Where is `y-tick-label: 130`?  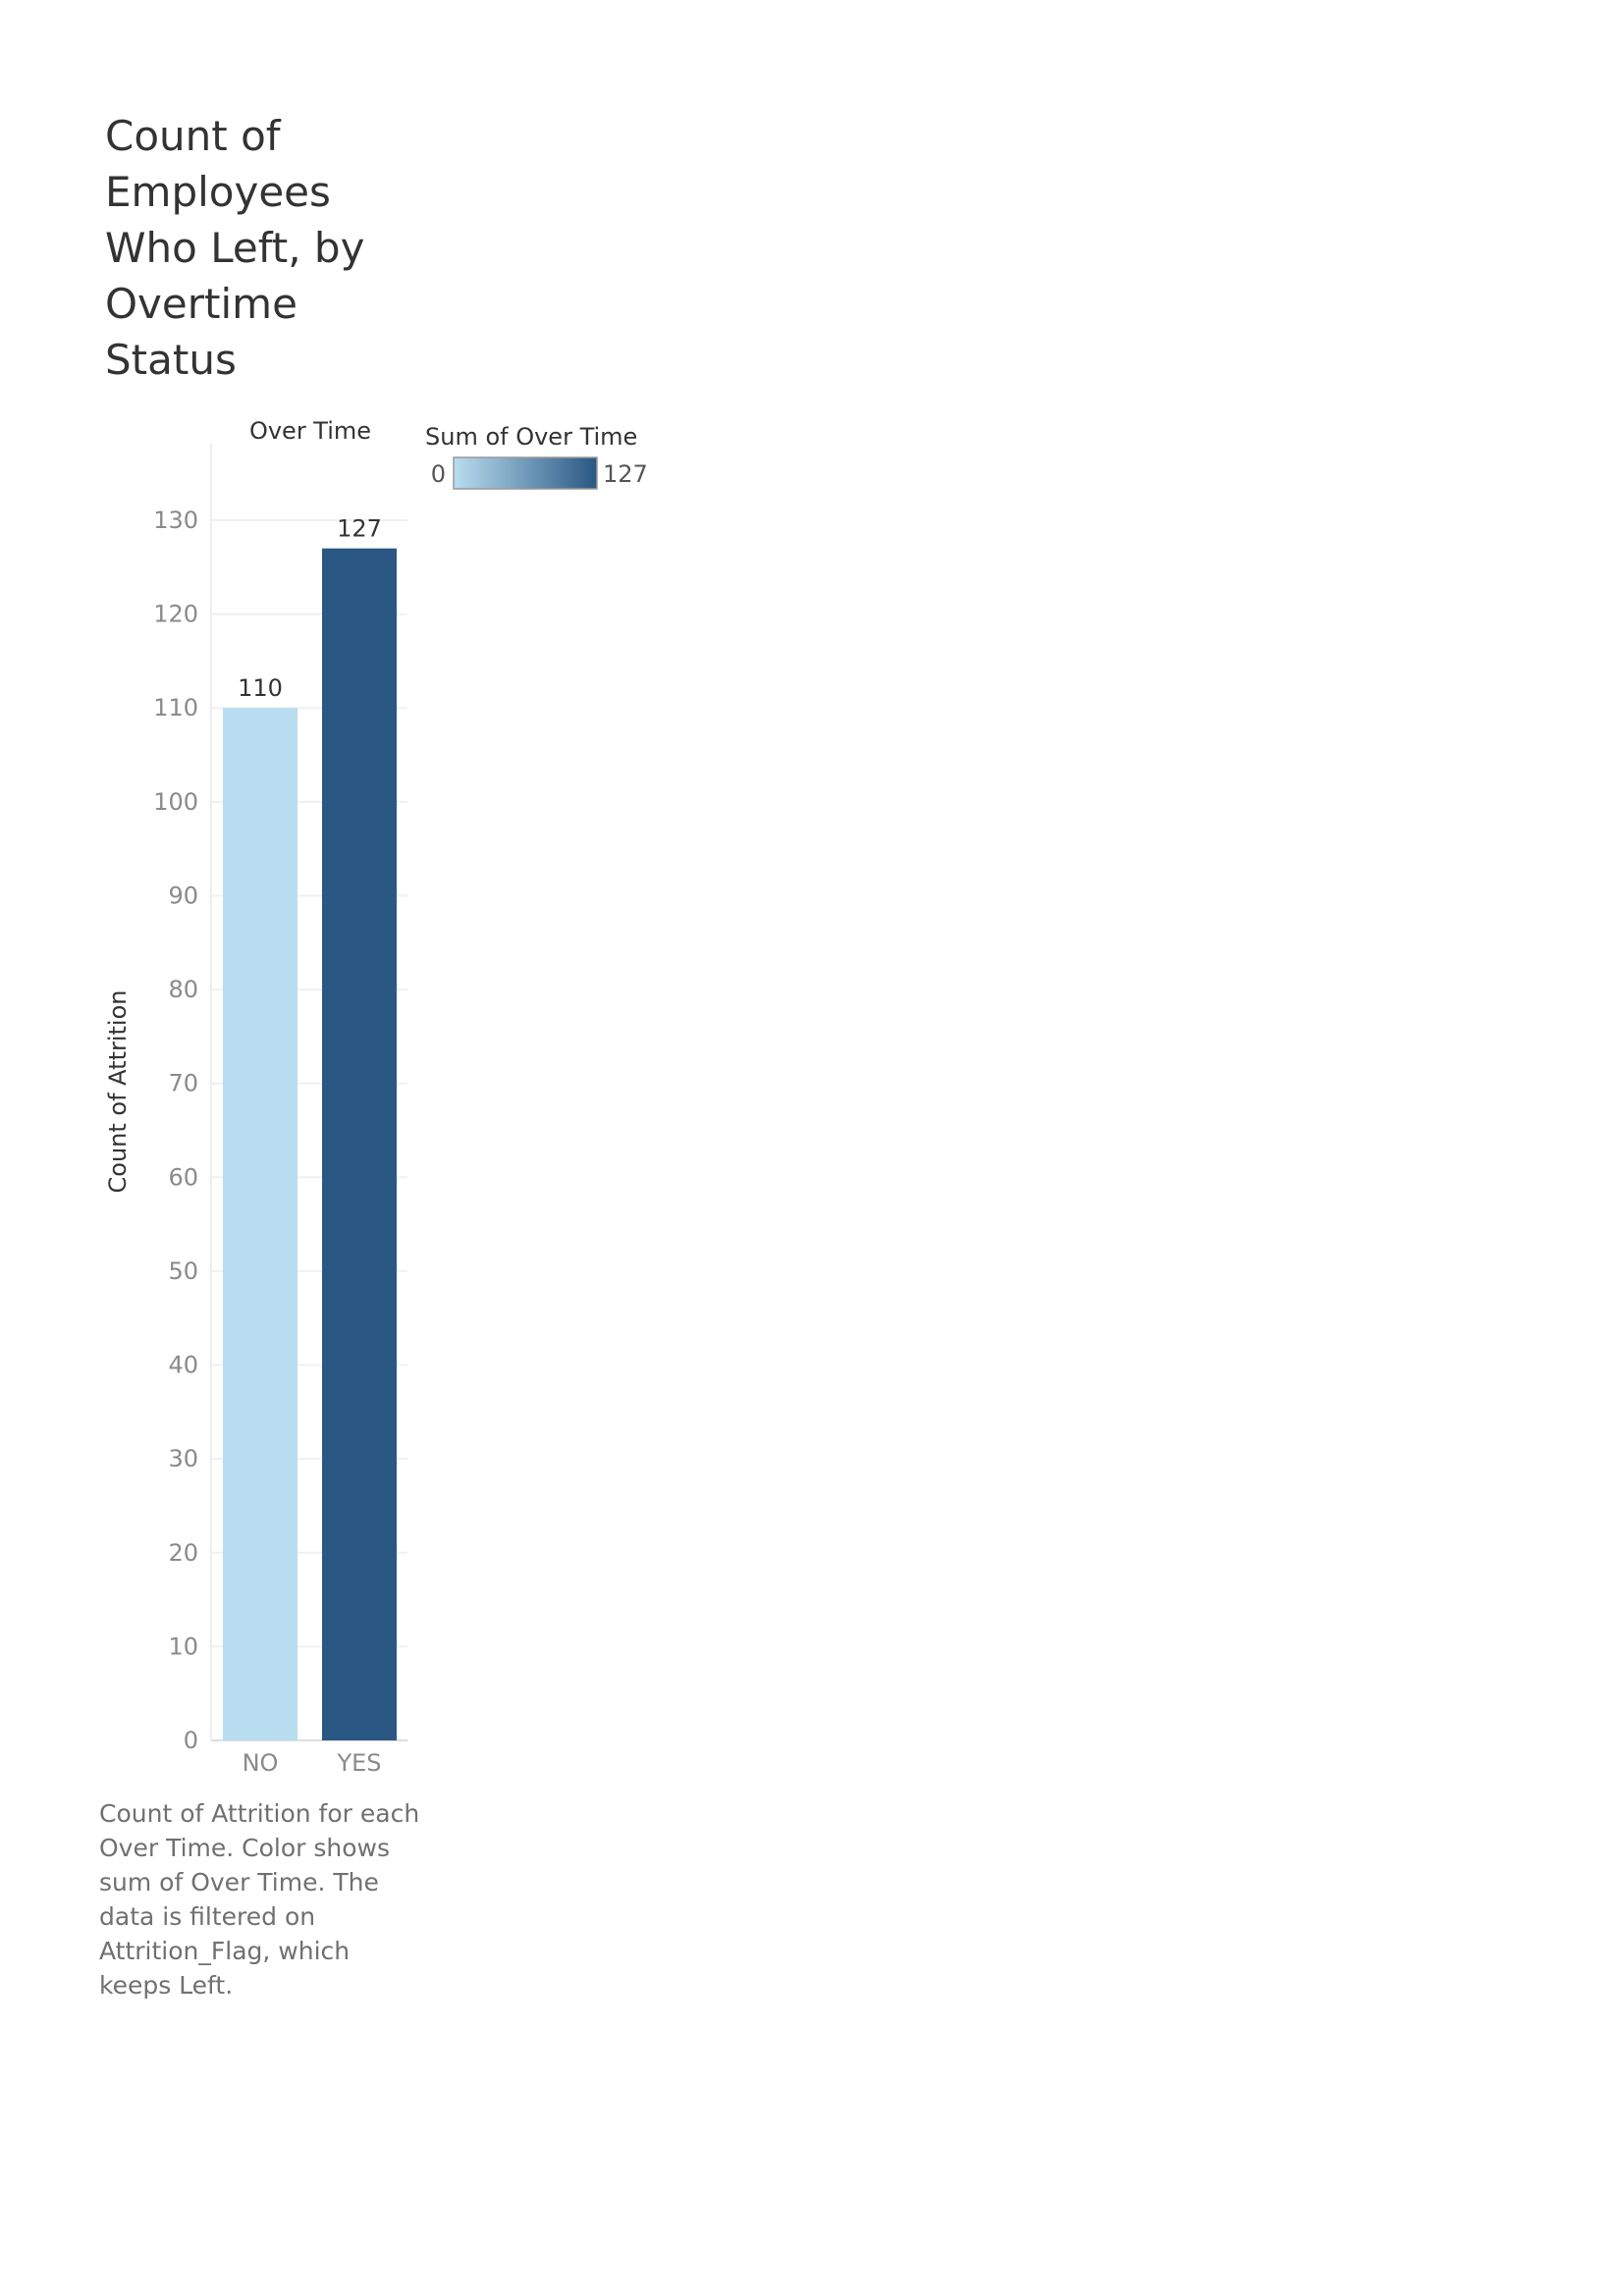 y-tick-label: 130 is located at coordinates (175, 520).